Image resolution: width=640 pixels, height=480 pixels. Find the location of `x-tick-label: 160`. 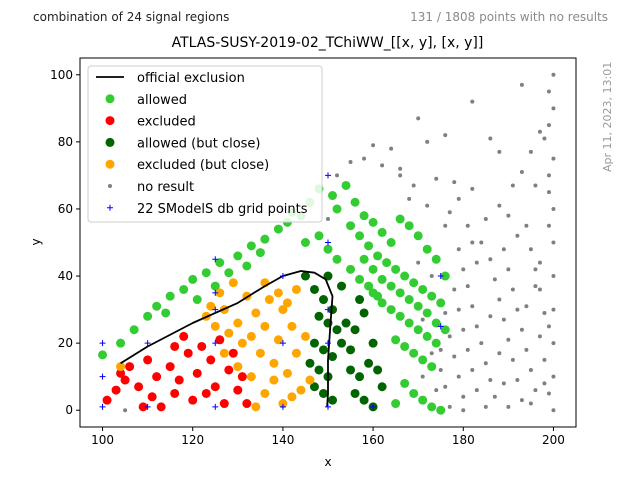

x-tick-label: 160 is located at coordinates (373, 440).